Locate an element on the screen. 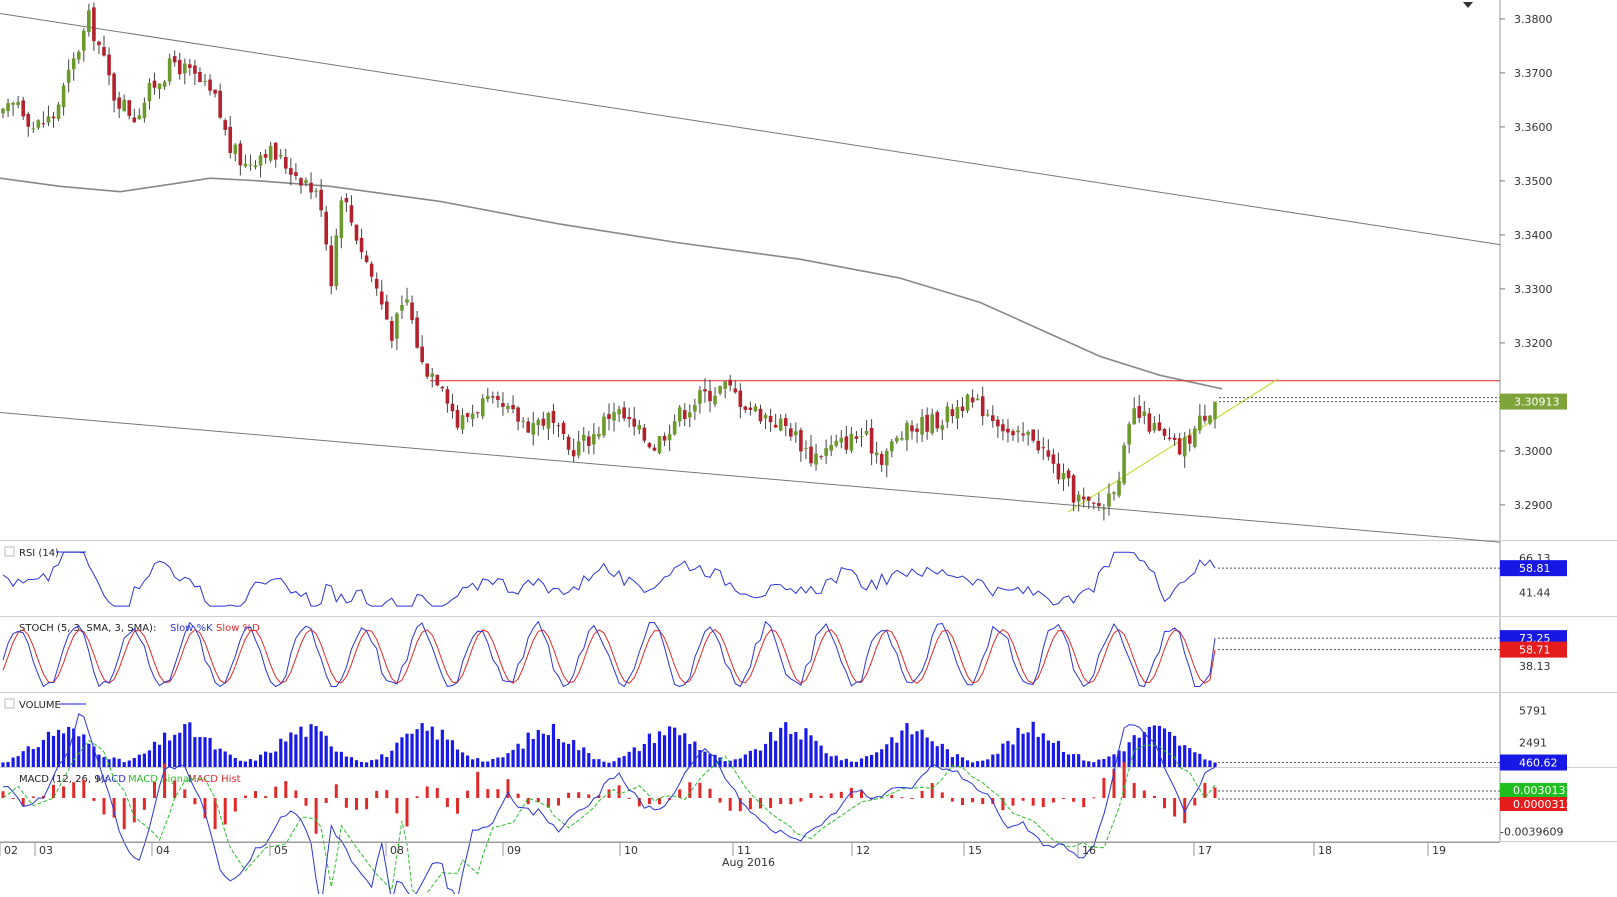 The height and width of the screenshot is (897, 1617). x-day-label: 05 is located at coordinates (281, 850).